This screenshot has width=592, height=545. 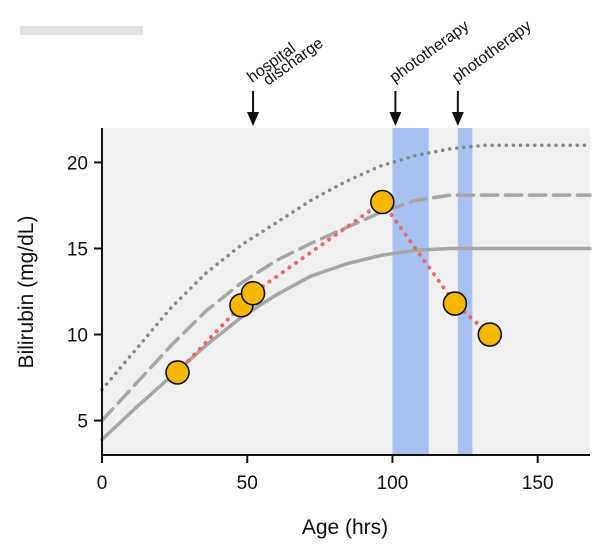 I want to click on x-tick-label: 50, so click(x=247, y=483).